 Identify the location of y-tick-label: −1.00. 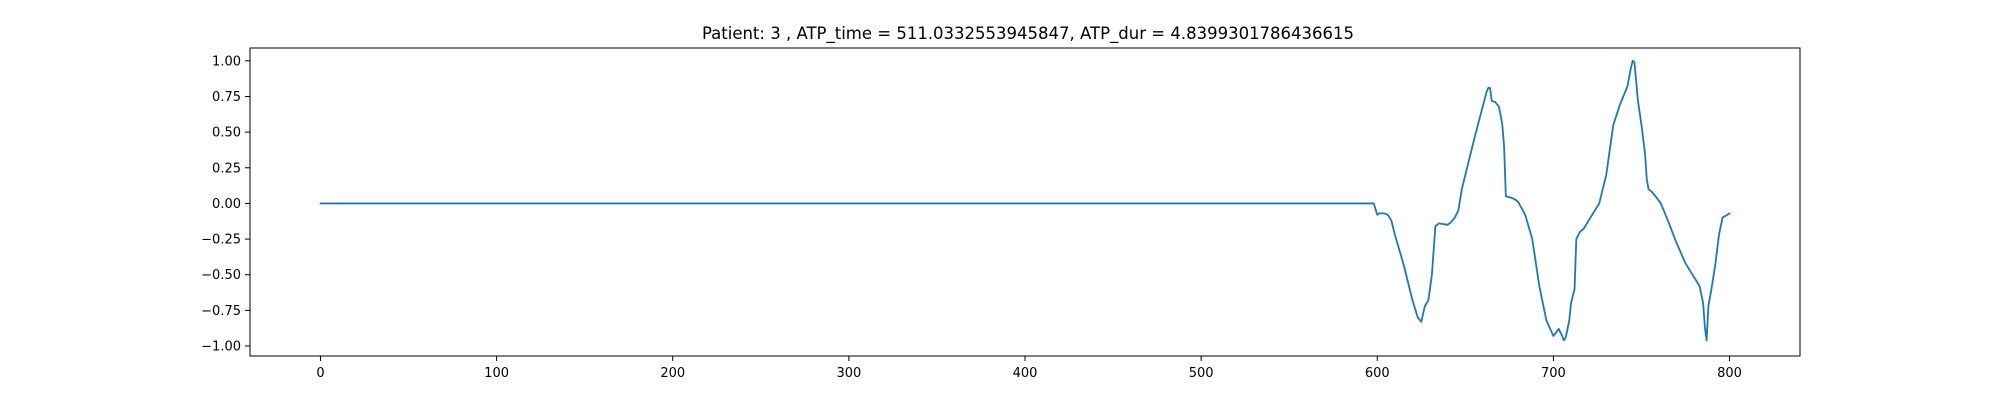
(221, 347).